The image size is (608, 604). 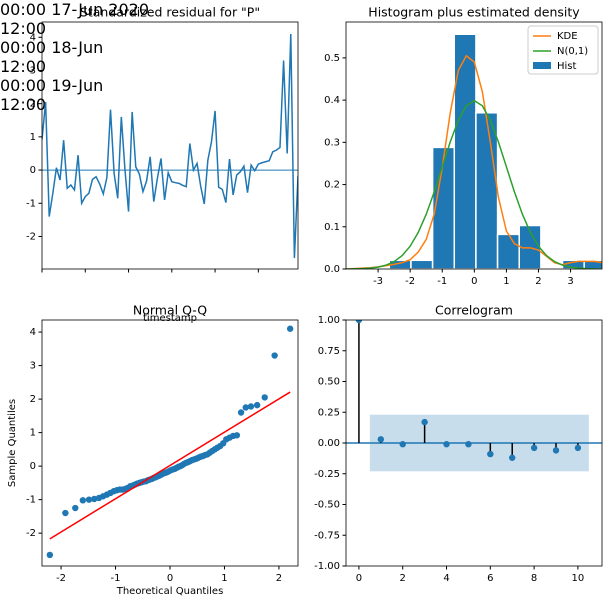 I want to click on y-tick-label: 0.50, so click(x=329, y=382).